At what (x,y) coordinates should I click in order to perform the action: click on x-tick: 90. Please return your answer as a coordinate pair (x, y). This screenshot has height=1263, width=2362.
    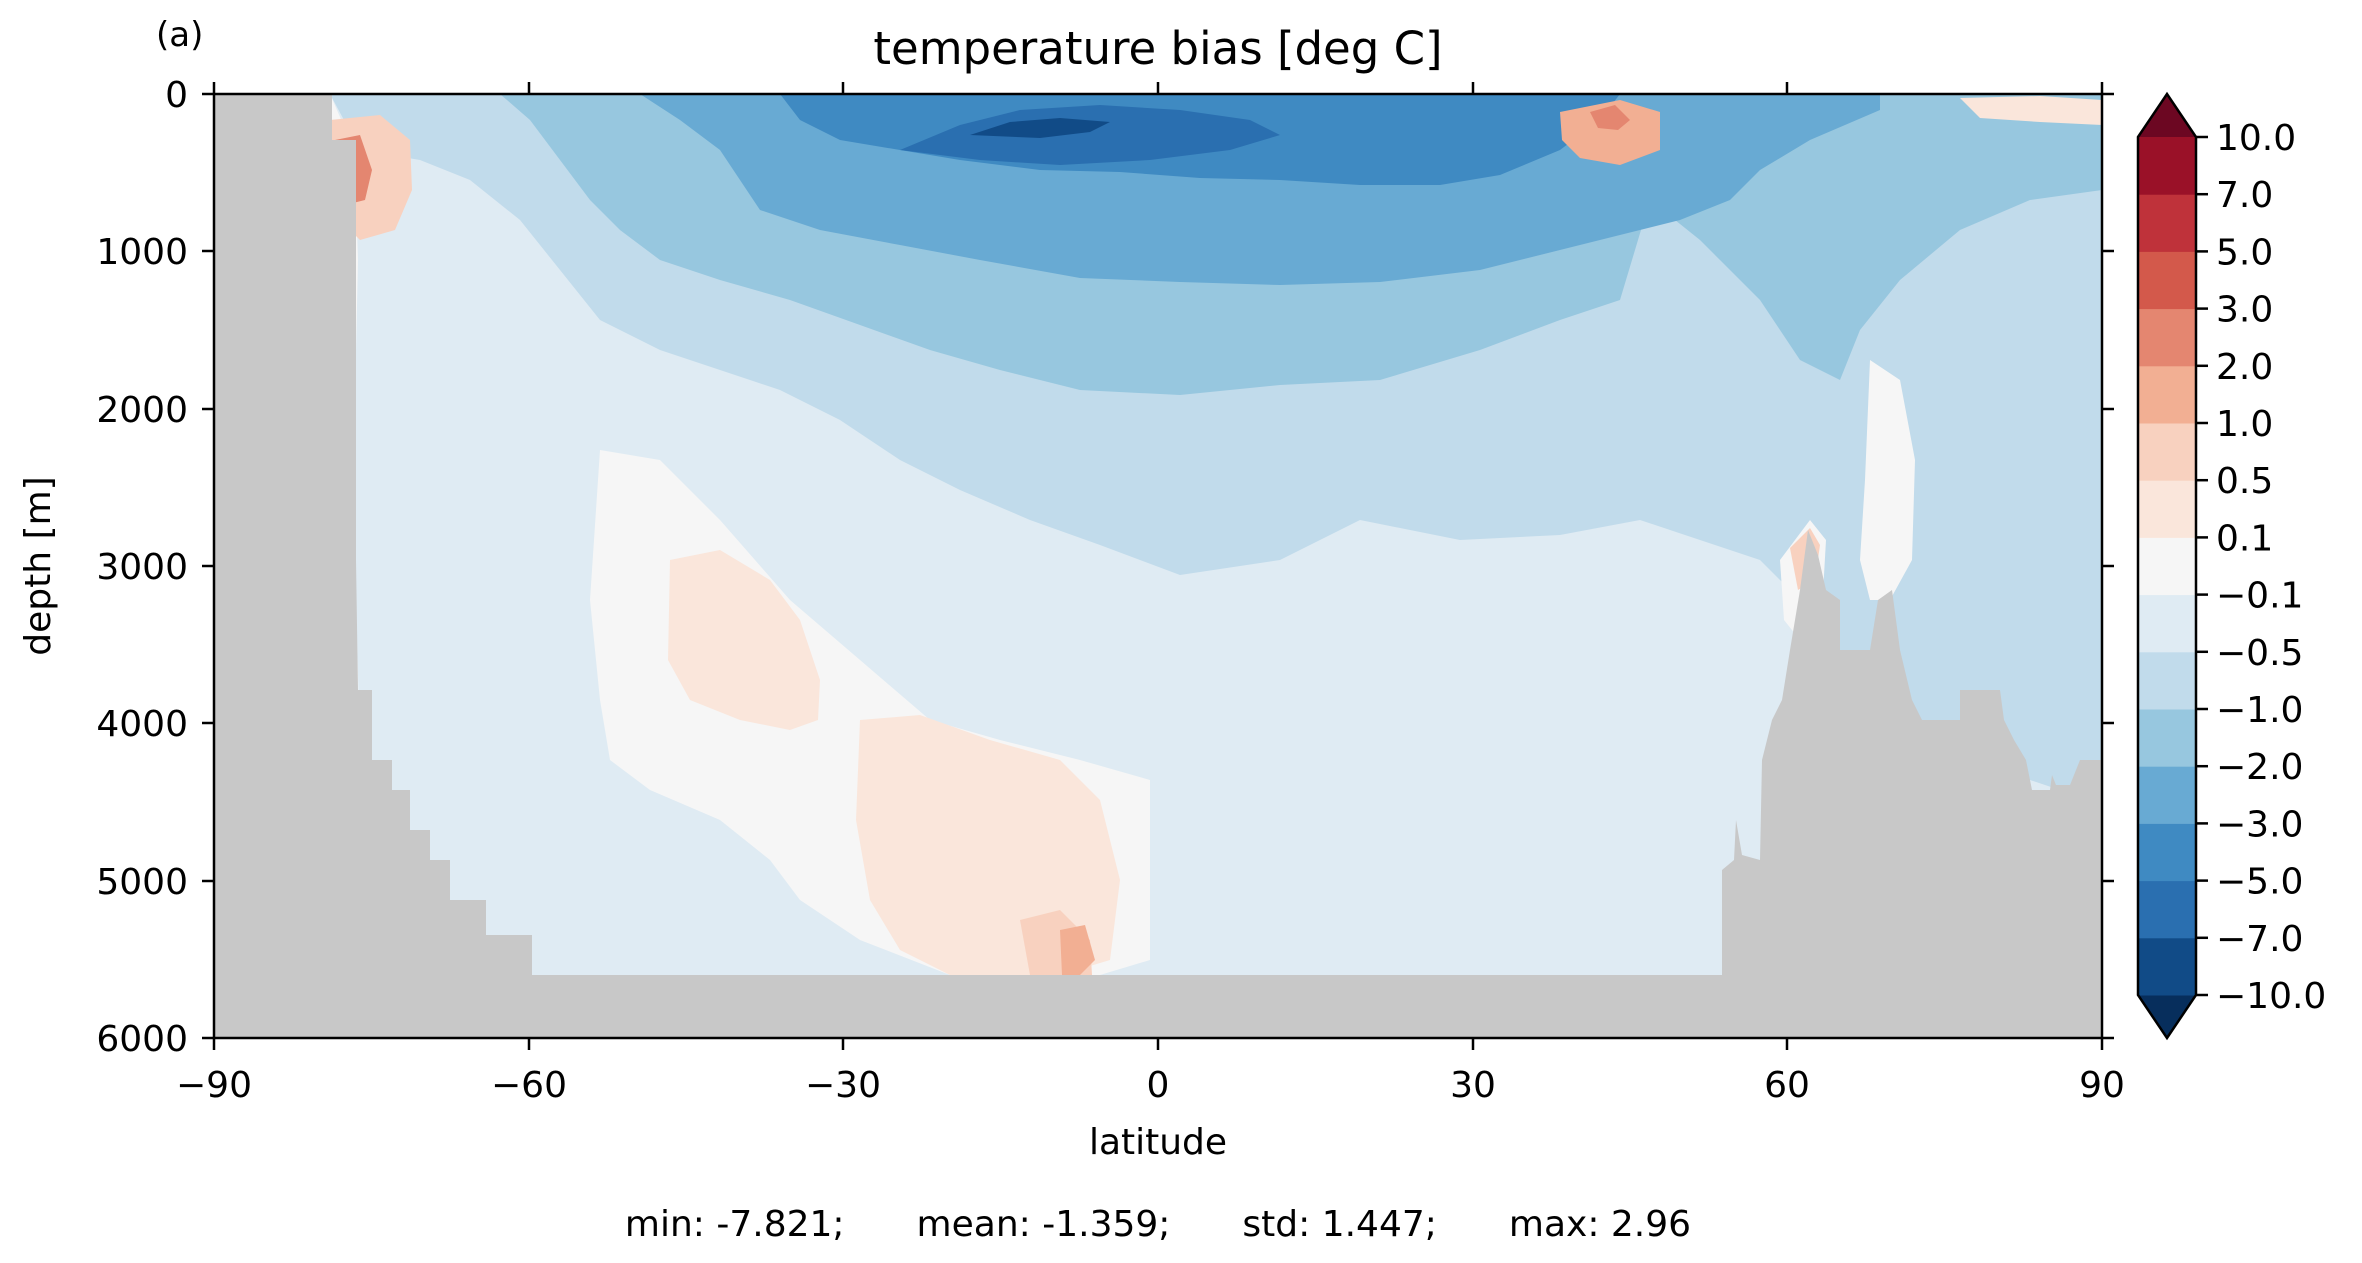
    Looking at the image, I should click on (2102, 594).